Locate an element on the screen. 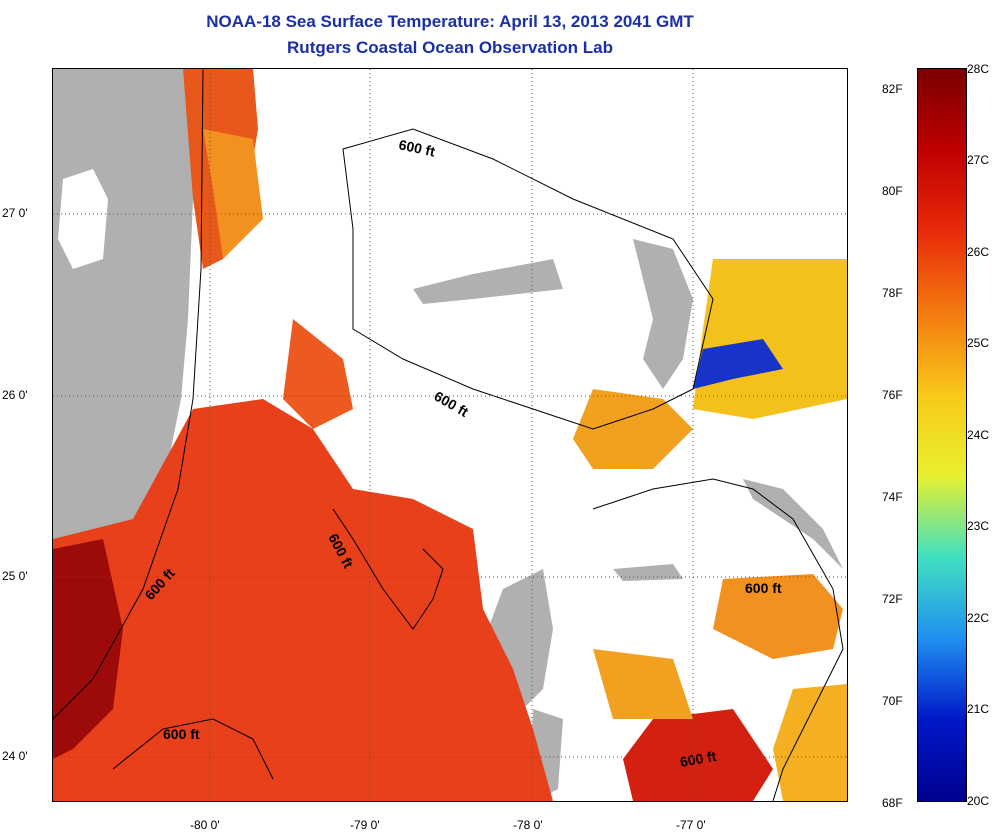  lat-tick-label: 27 0' is located at coordinates (15, 213).